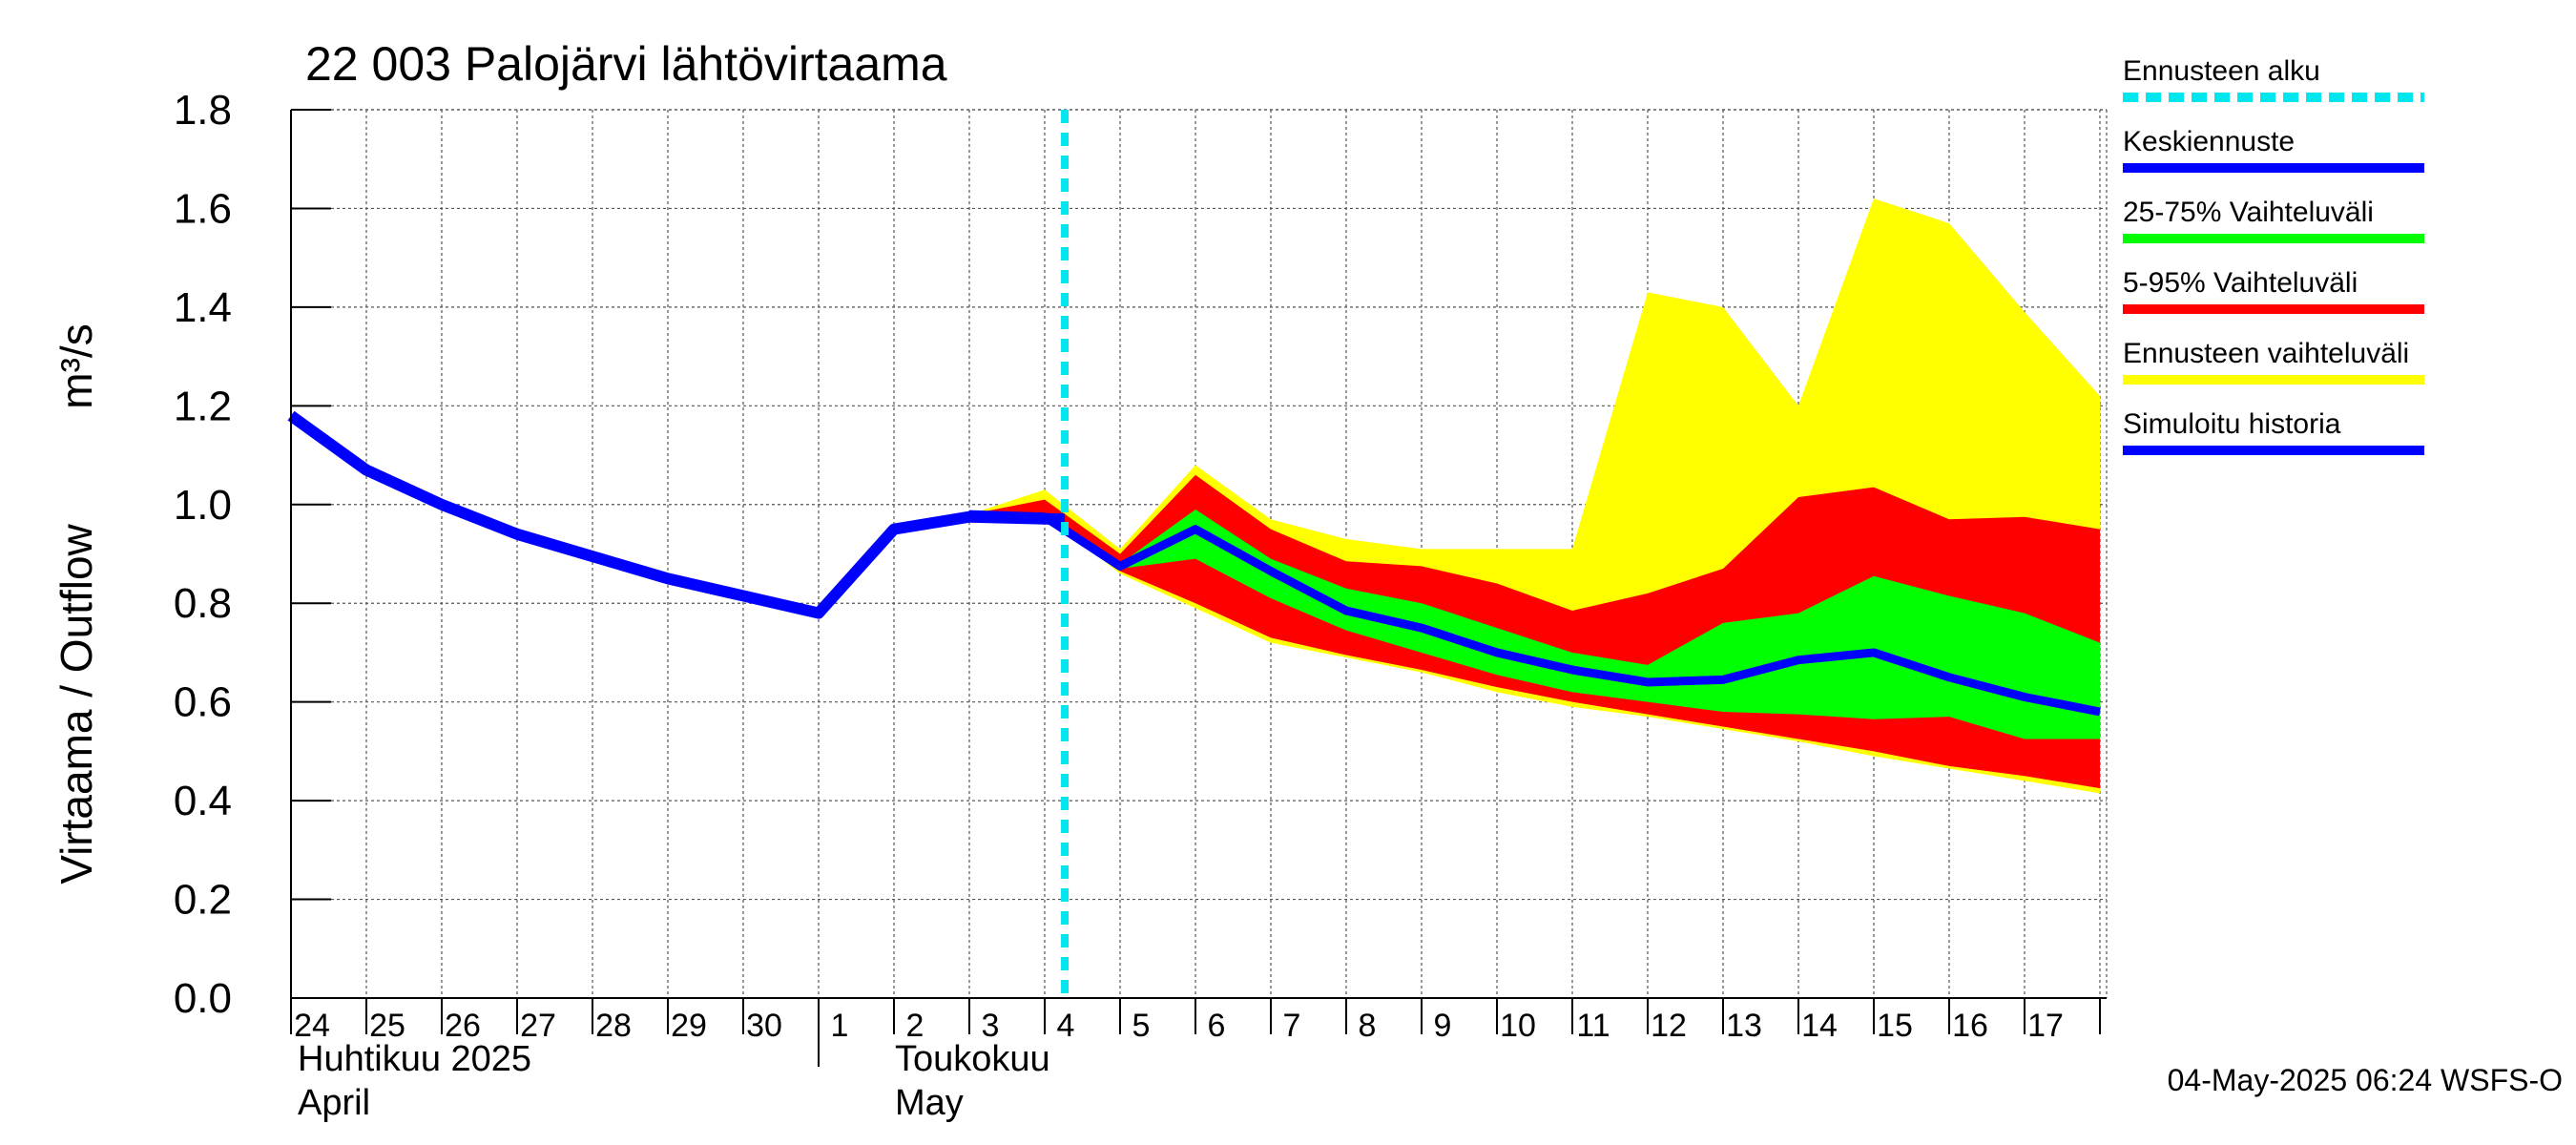 The height and width of the screenshot is (1145, 2576). I want to click on x-tick-label: 25, so click(387, 1026).